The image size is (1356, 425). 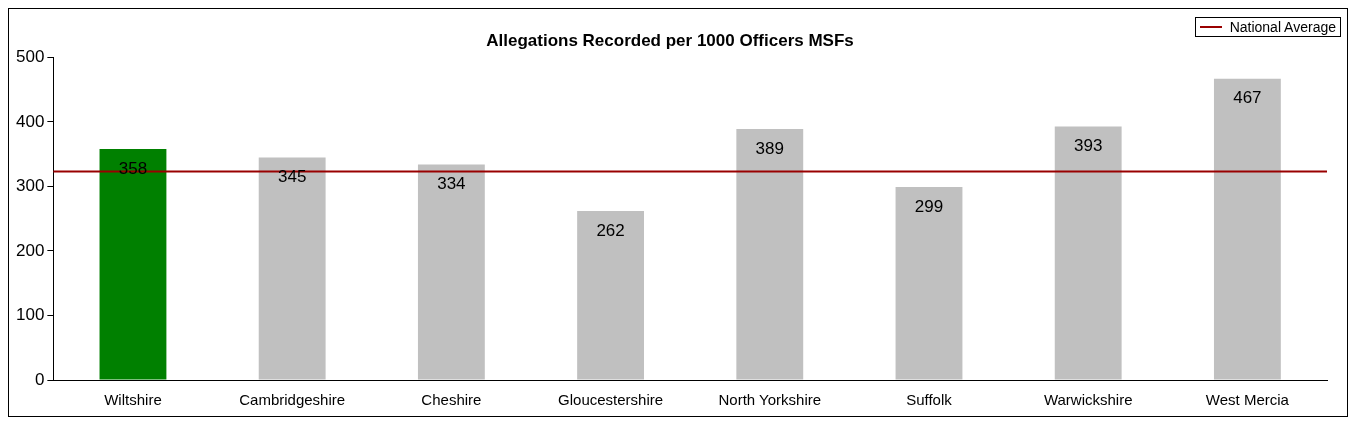 What do you see at coordinates (1088, 146) in the screenshot?
I see `data-label: 393` at bounding box center [1088, 146].